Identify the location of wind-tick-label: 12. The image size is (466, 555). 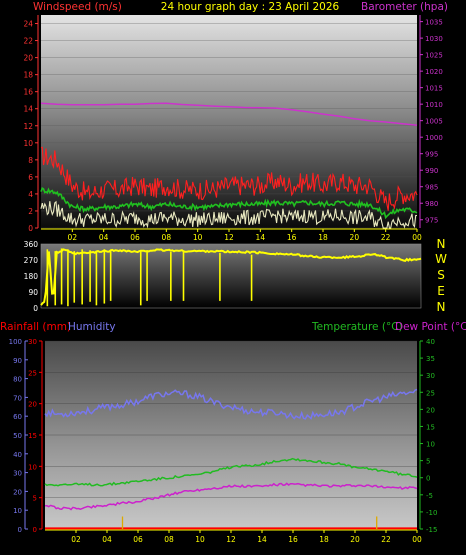
(28, 126).